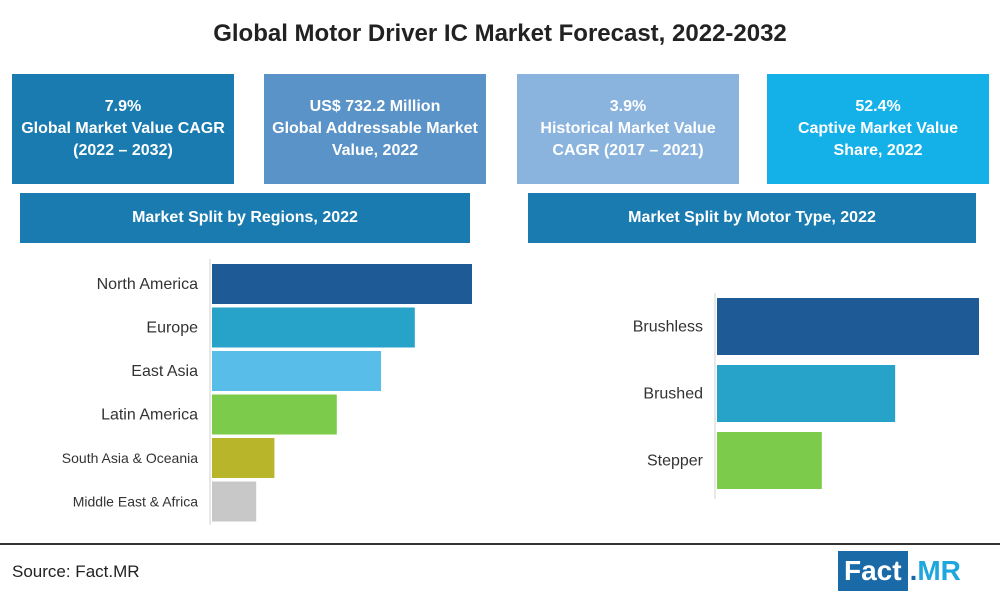  What do you see at coordinates (164, 371) in the screenshot?
I see `category-label-east-asia: East Asia` at bounding box center [164, 371].